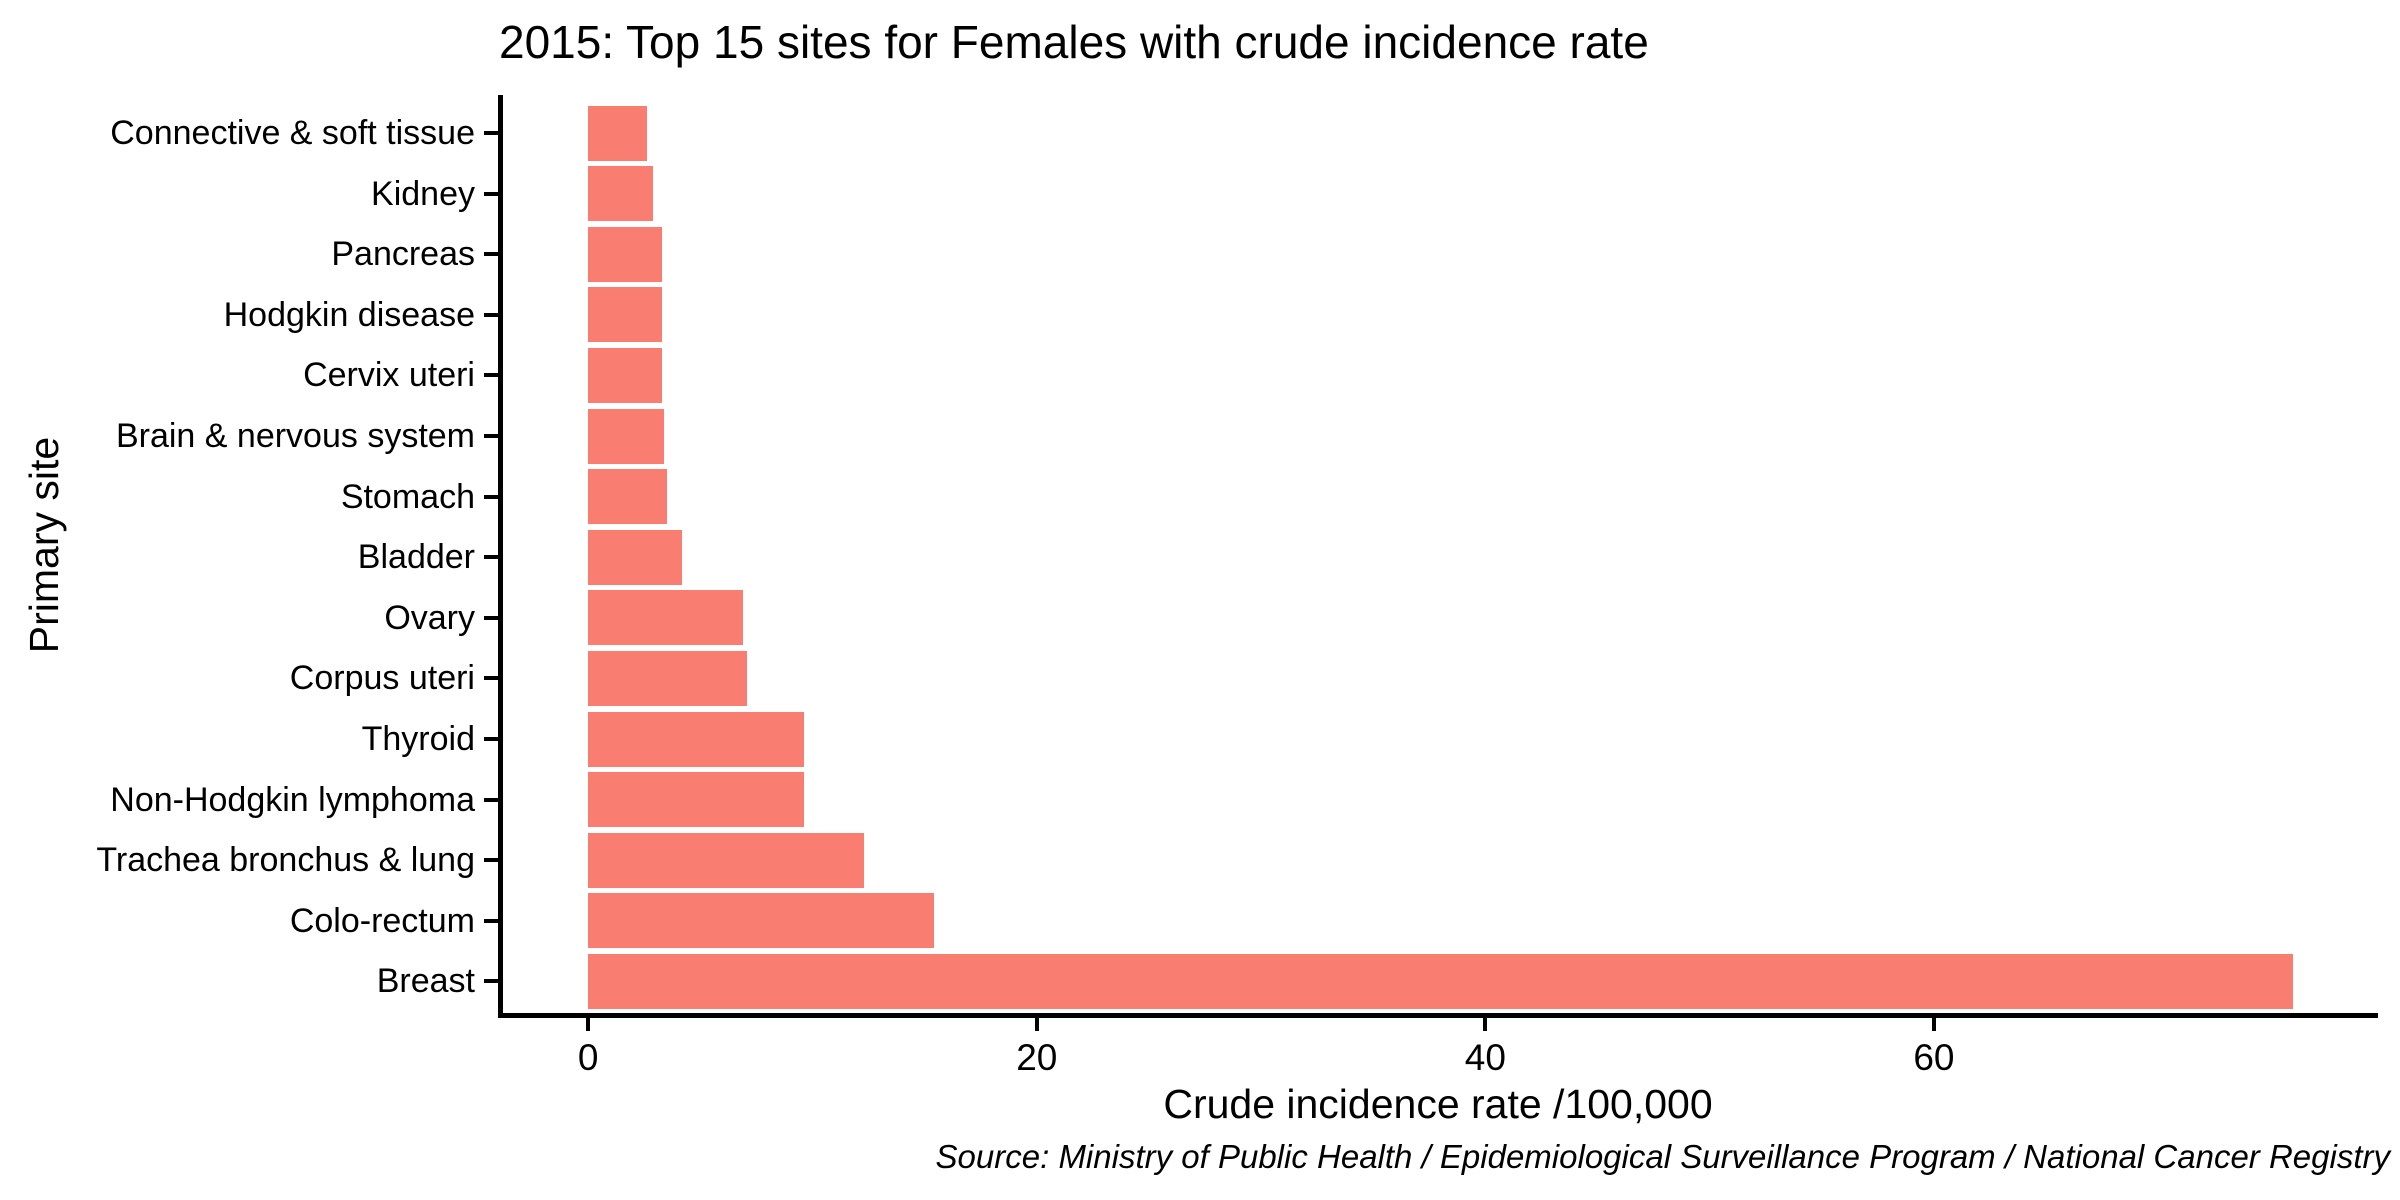 The height and width of the screenshot is (1200, 2400). I want to click on y-tick-label: Colo-rectum, so click(382, 920).